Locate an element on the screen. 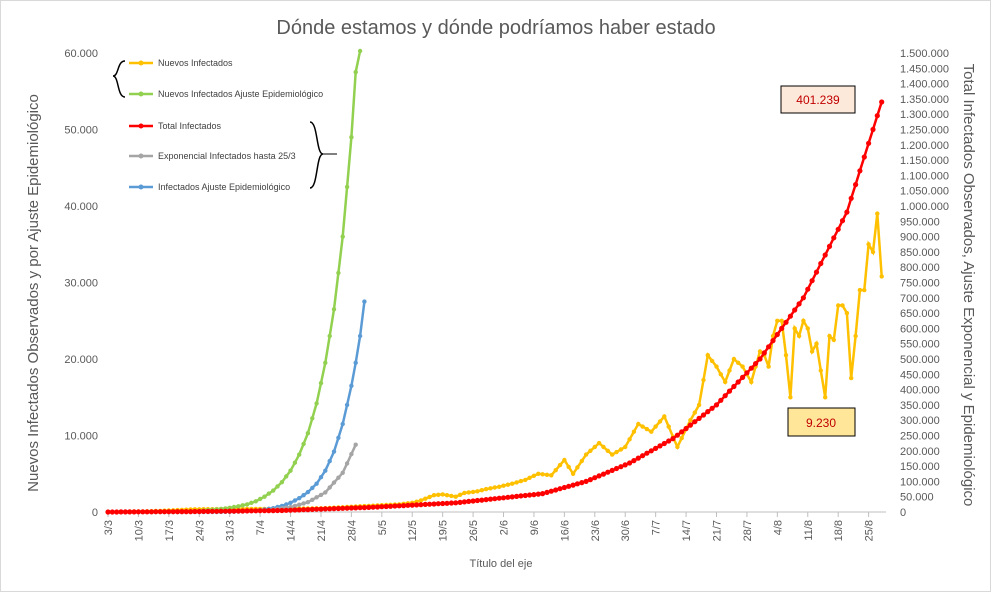 The image size is (991, 592). legend-swatch-marker is located at coordinates (141, 126).